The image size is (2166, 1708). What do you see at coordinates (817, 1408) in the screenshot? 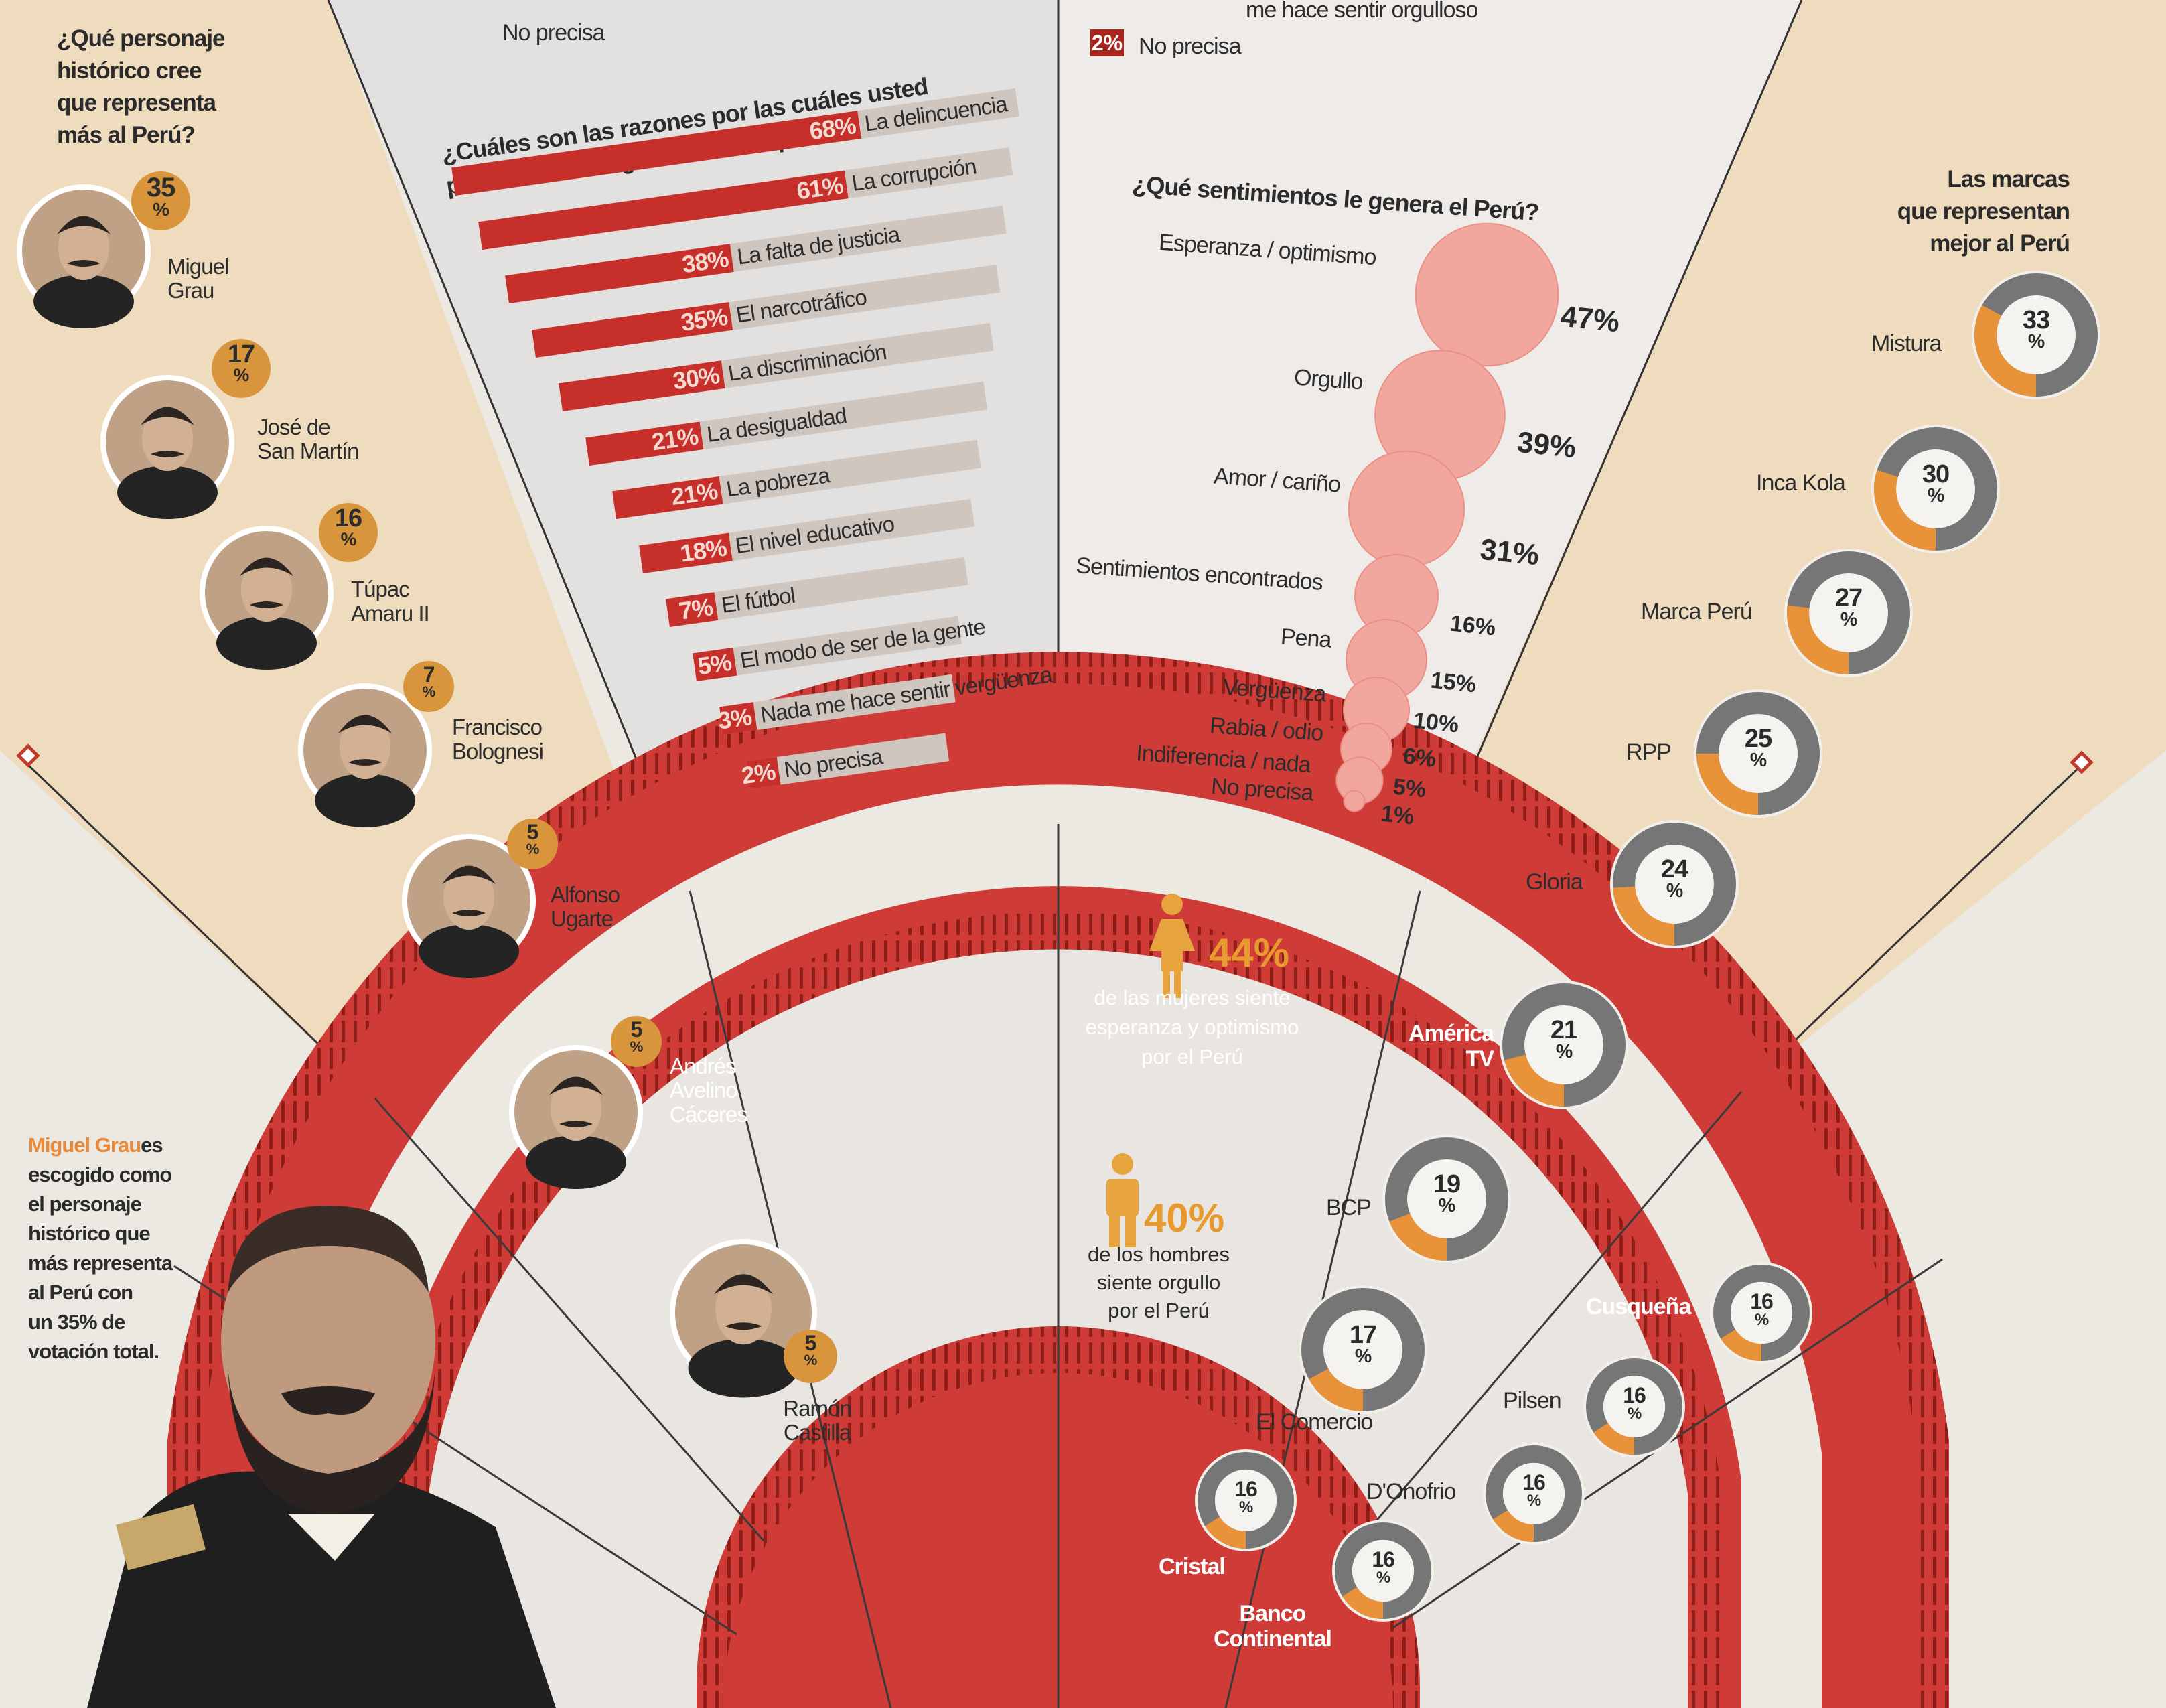
I see `name-line: Ramón` at bounding box center [817, 1408].